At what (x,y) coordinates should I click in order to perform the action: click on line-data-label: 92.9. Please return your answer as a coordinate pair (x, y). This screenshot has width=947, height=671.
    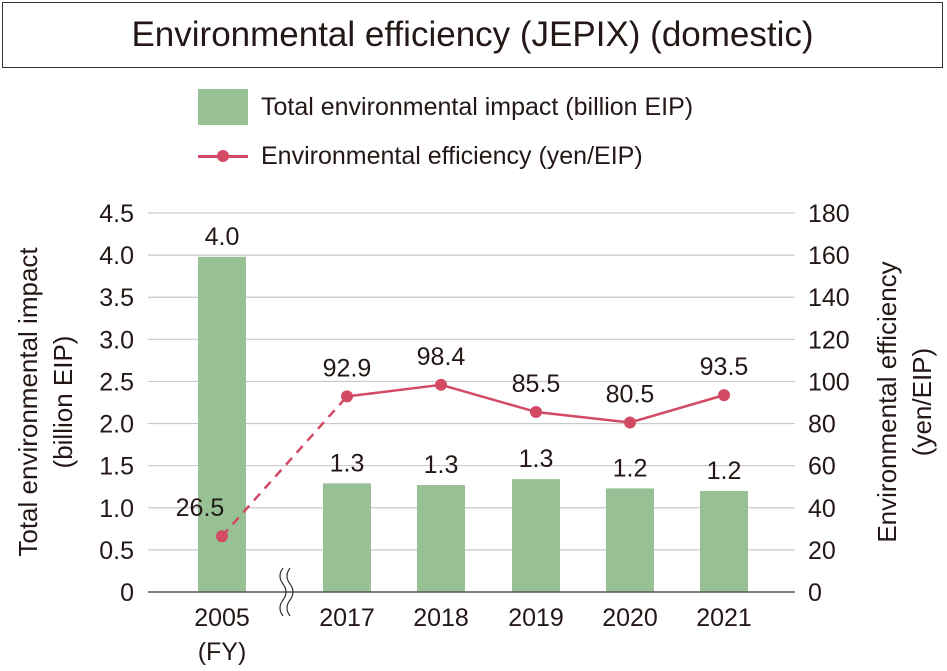
    Looking at the image, I should click on (347, 368).